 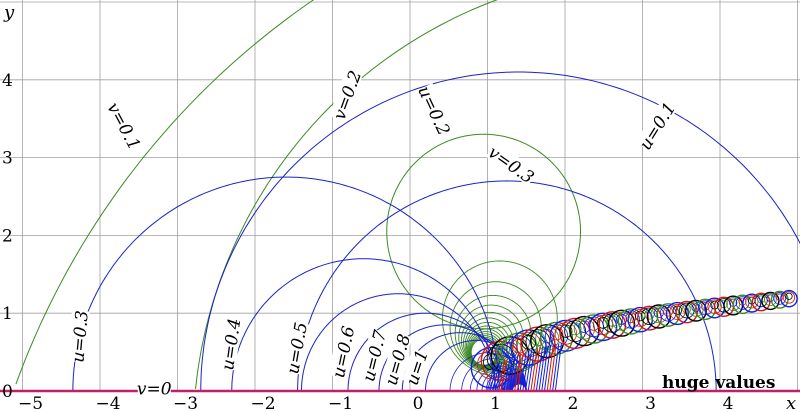 I want to click on contour-label: u=0.2, so click(x=433, y=111).